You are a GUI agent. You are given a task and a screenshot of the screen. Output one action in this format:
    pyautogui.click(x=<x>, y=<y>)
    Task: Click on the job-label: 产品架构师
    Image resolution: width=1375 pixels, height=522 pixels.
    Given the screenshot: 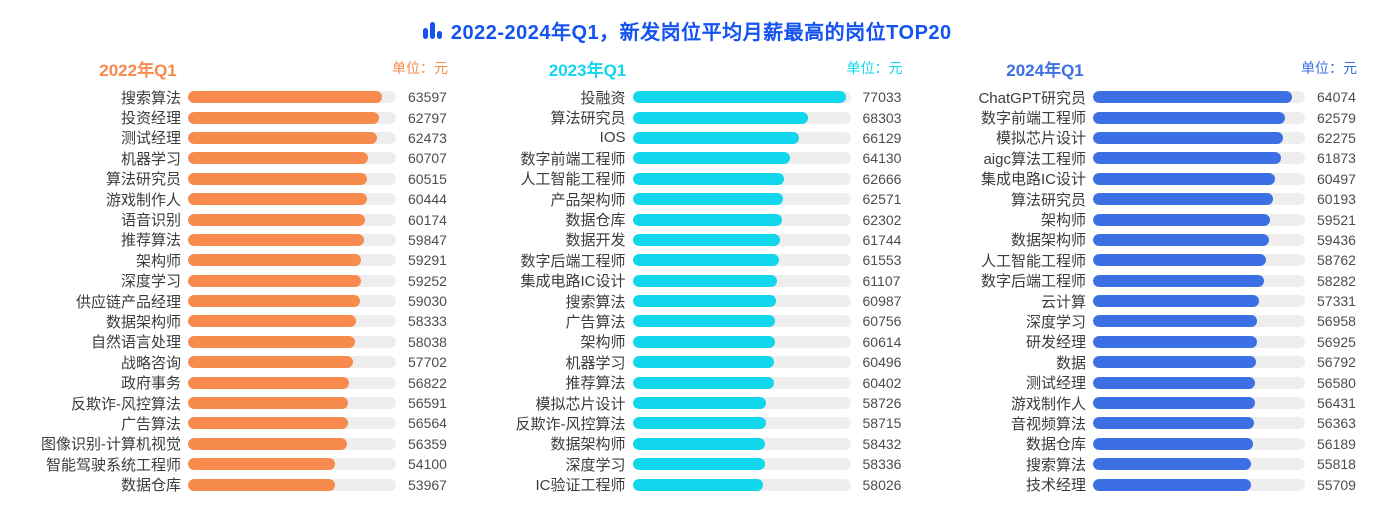 What is the action you would take?
    pyautogui.click(x=588, y=200)
    